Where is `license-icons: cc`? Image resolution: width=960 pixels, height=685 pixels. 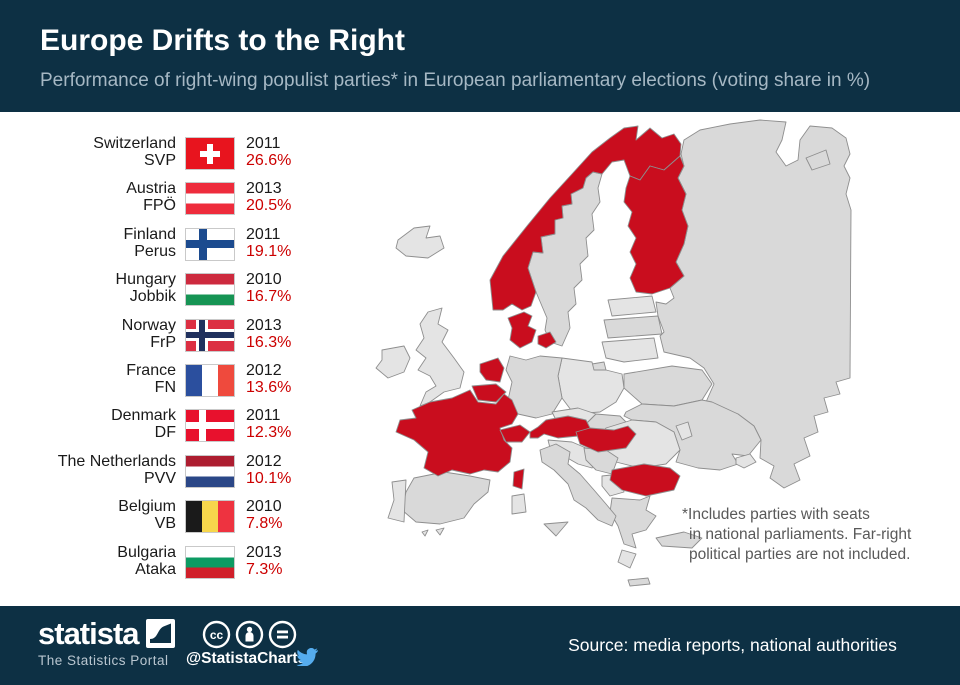
license-icons: cc is located at coordinates (249, 637).